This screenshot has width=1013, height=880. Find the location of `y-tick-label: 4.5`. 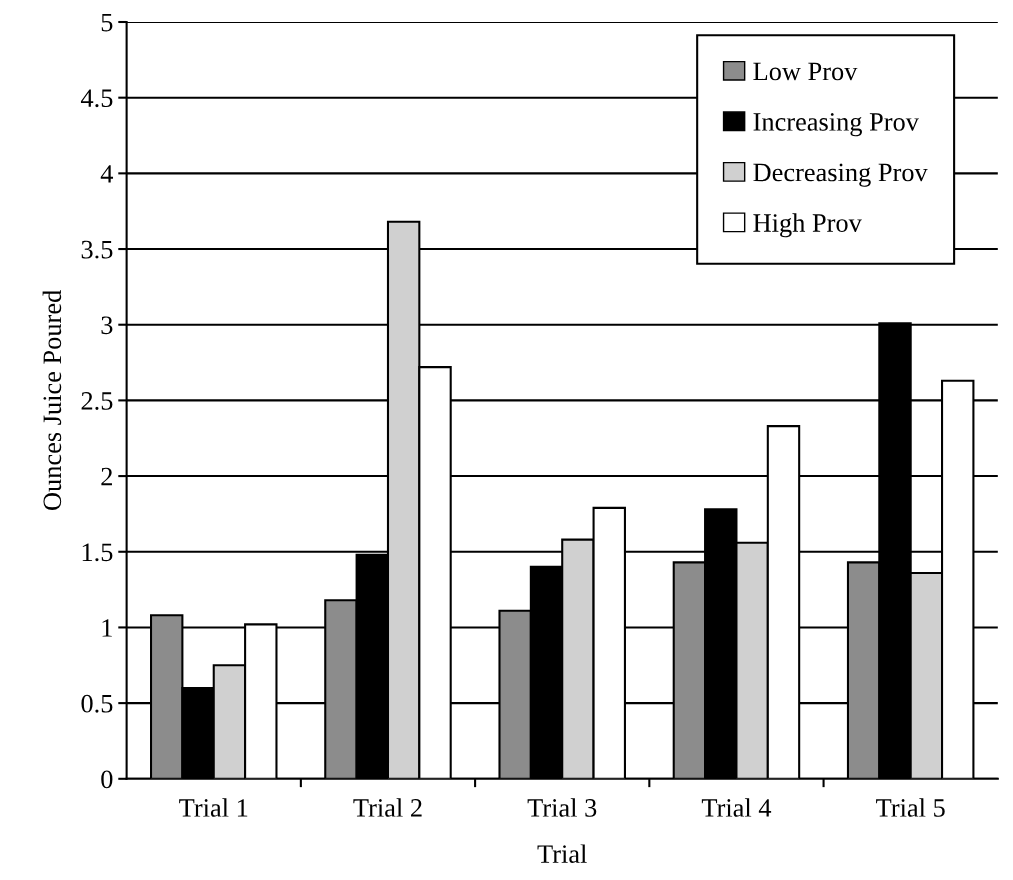

y-tick-label: 4.5 is located at coordinates (96, 98).